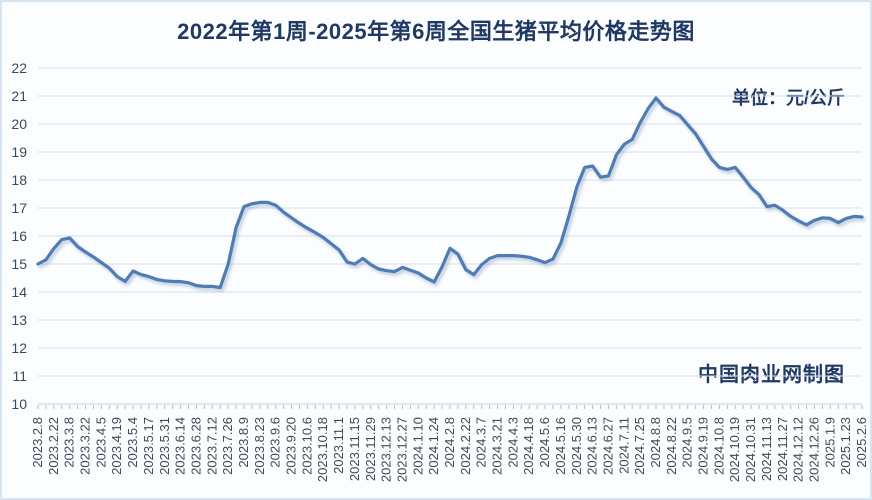  I want to click on x-axis-label: 2023.3.22, so click(85, 446).